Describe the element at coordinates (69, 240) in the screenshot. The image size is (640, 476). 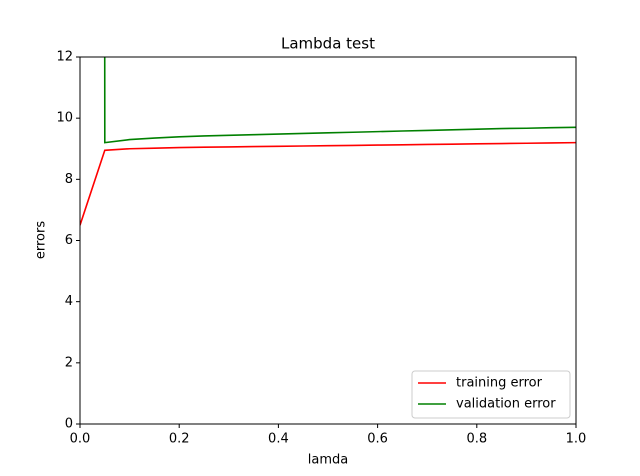
I see `y-tick-label: 6` at that location.